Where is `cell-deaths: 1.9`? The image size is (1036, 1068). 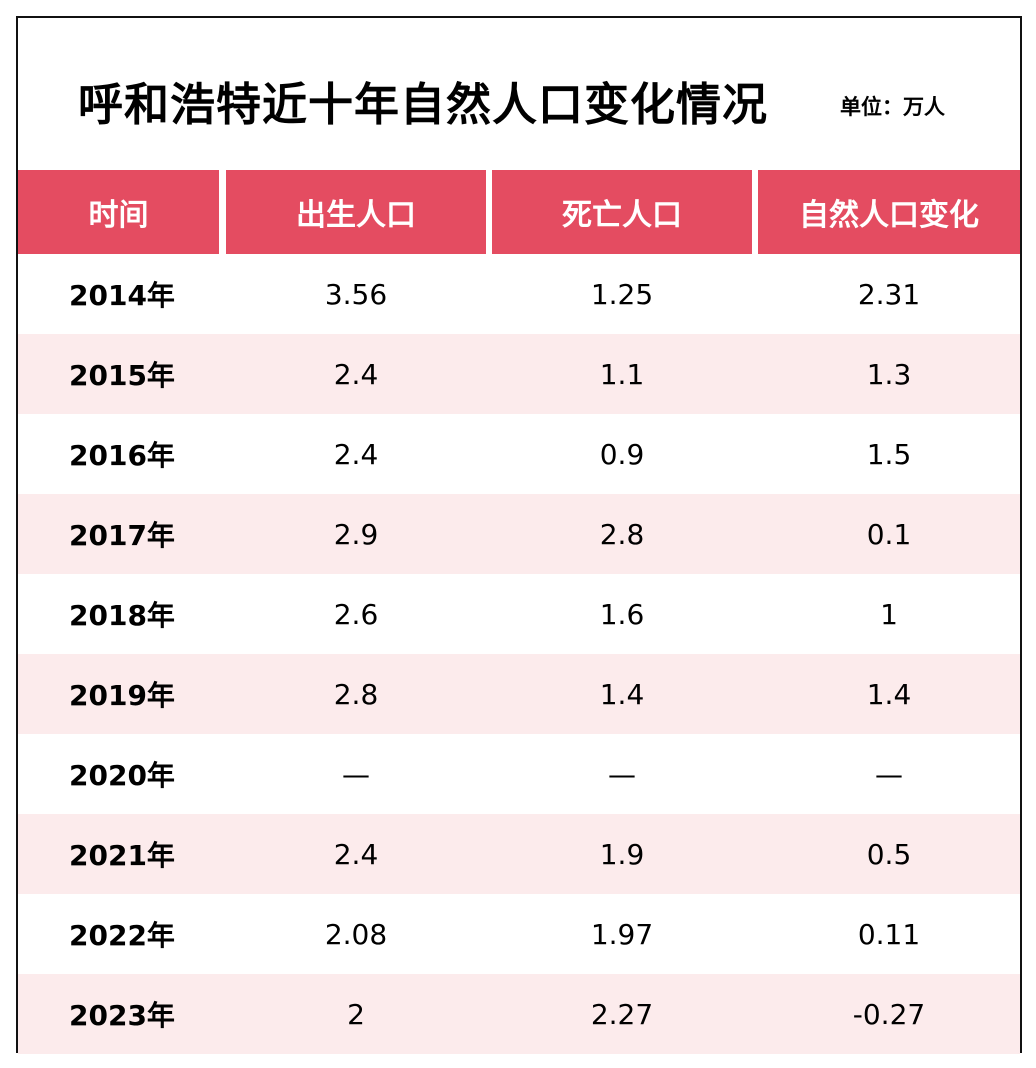
cell-deaths: 1.9 is located at coordinates (622, 854).